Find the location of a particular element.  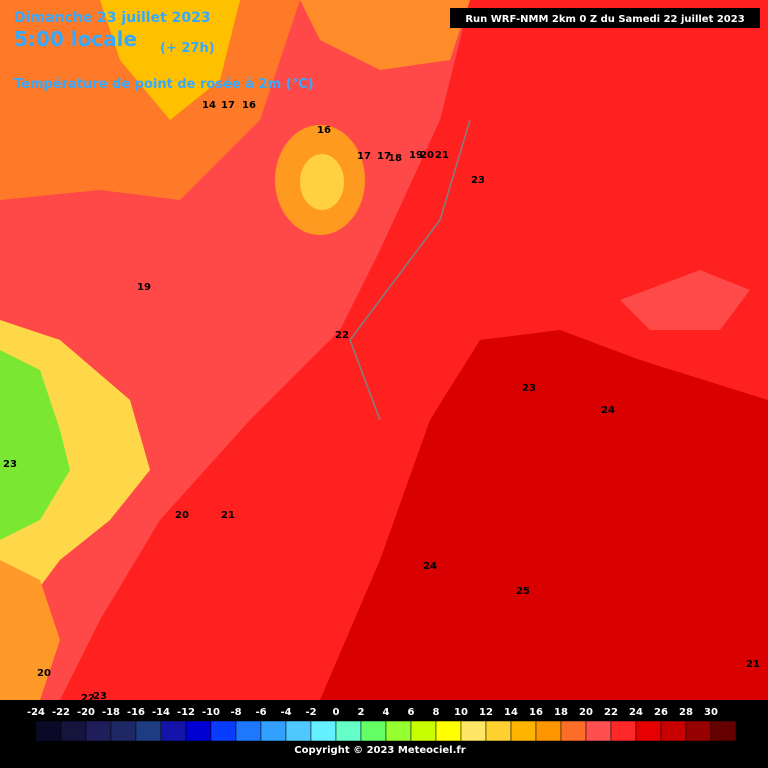

legend-tick-label: -20 is located at coordinates (86, 712).